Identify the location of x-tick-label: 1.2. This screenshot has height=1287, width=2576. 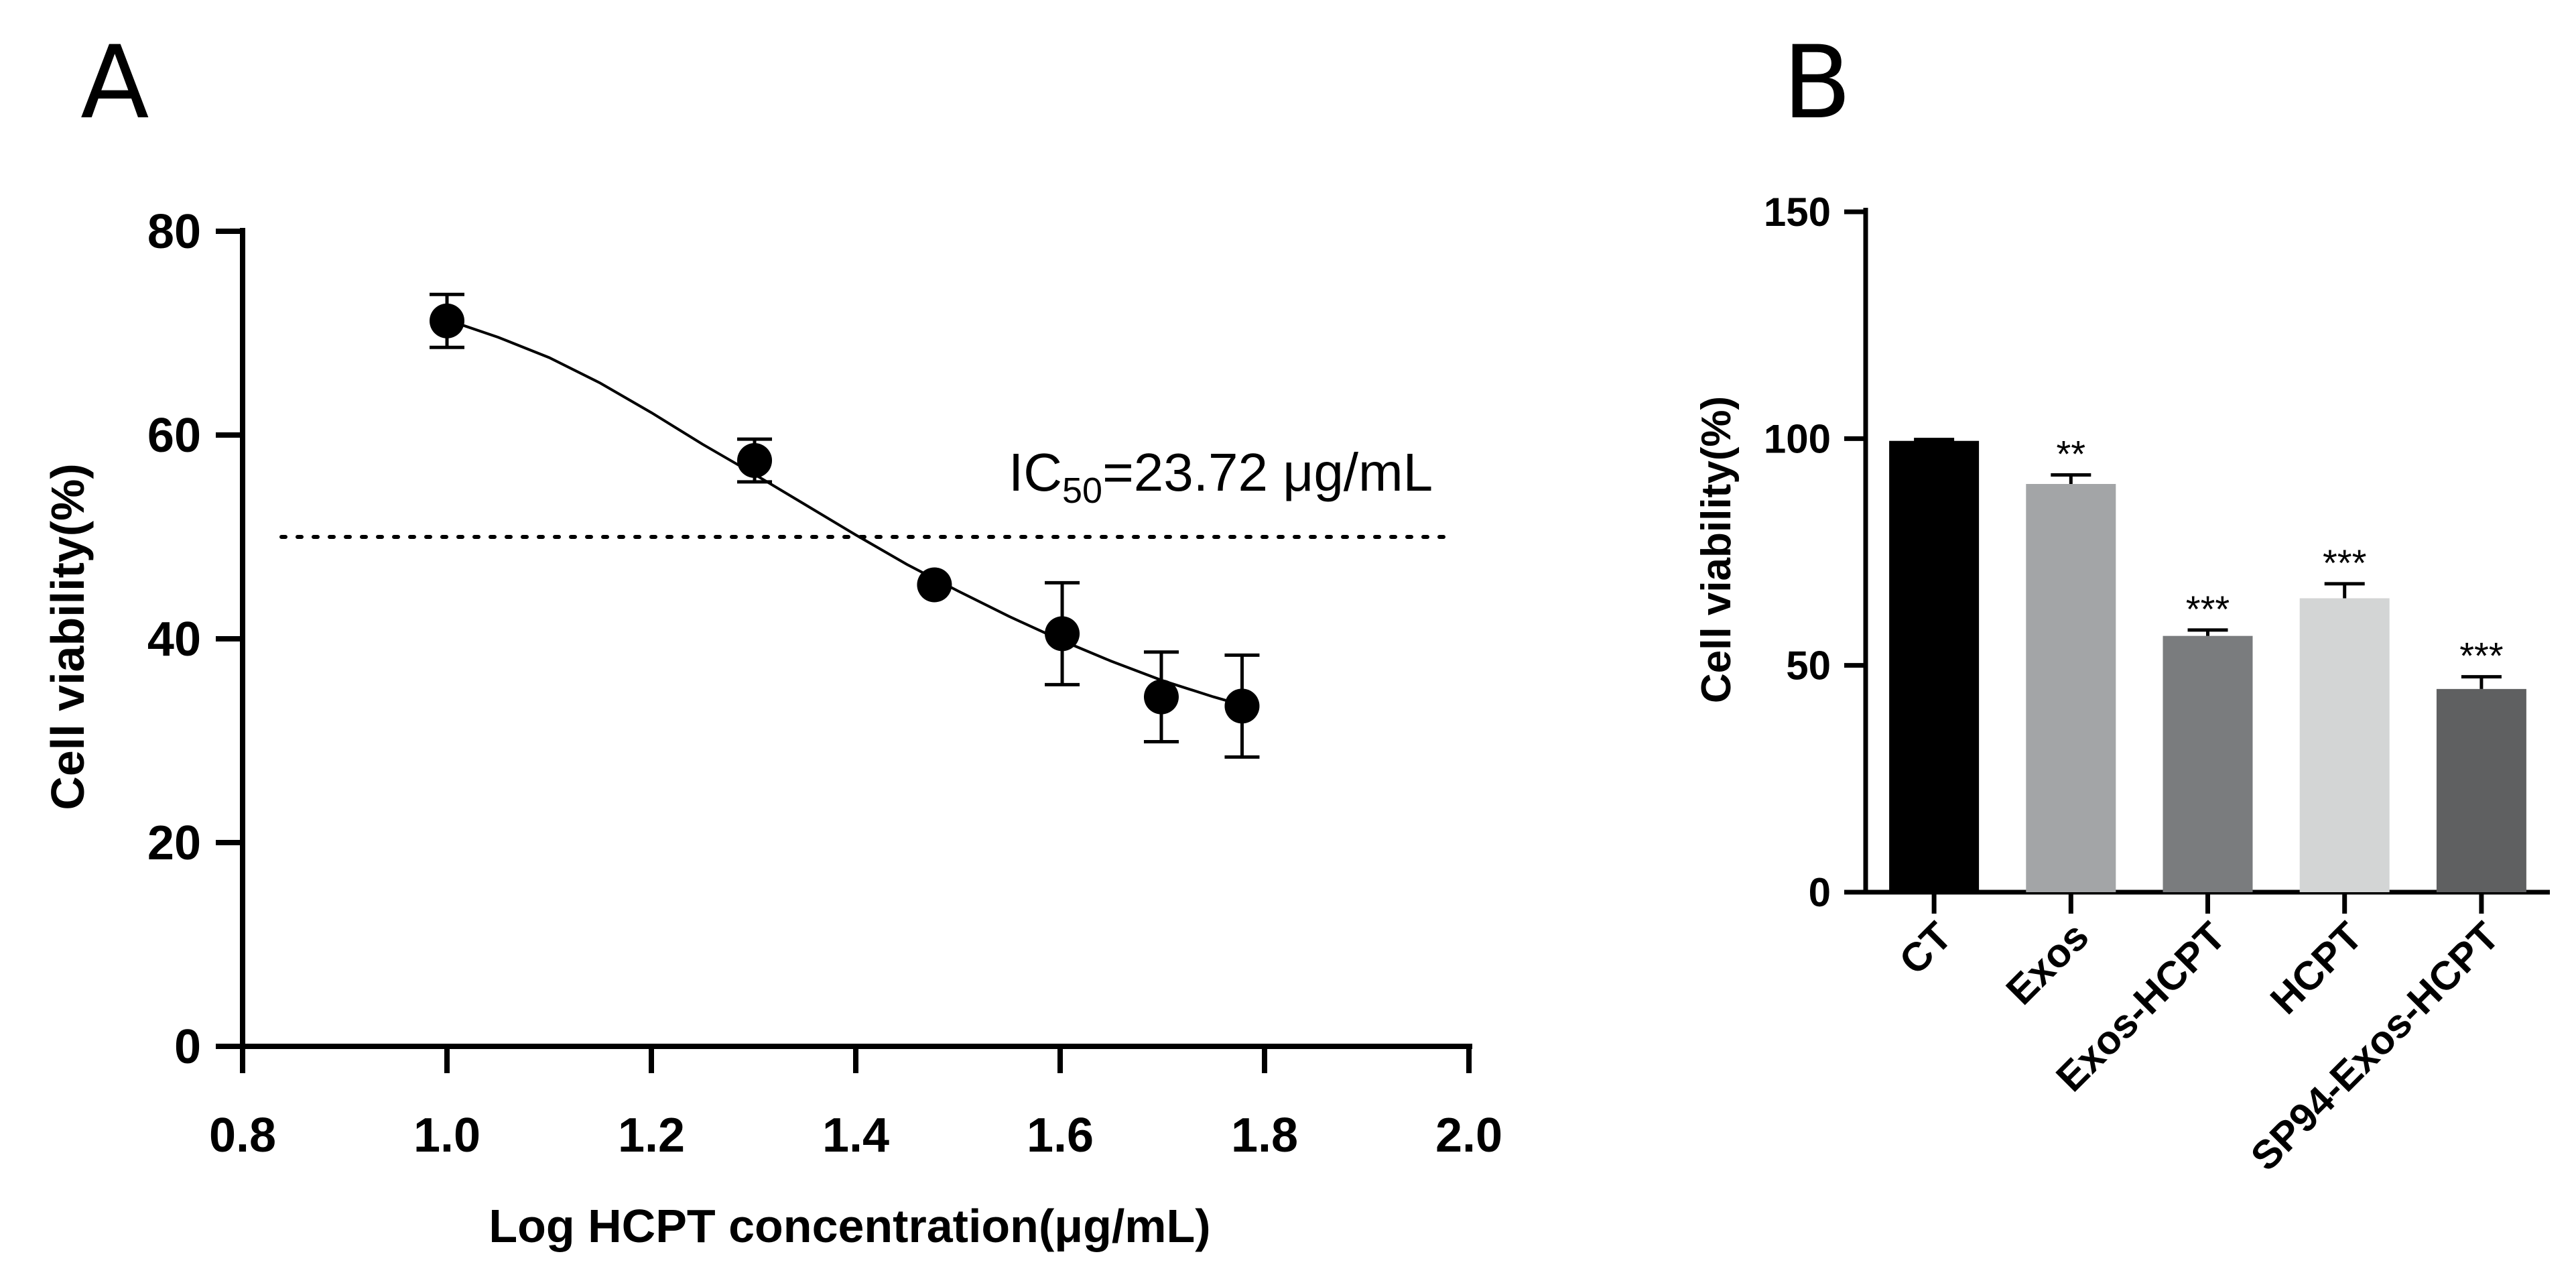
(651, 1135).